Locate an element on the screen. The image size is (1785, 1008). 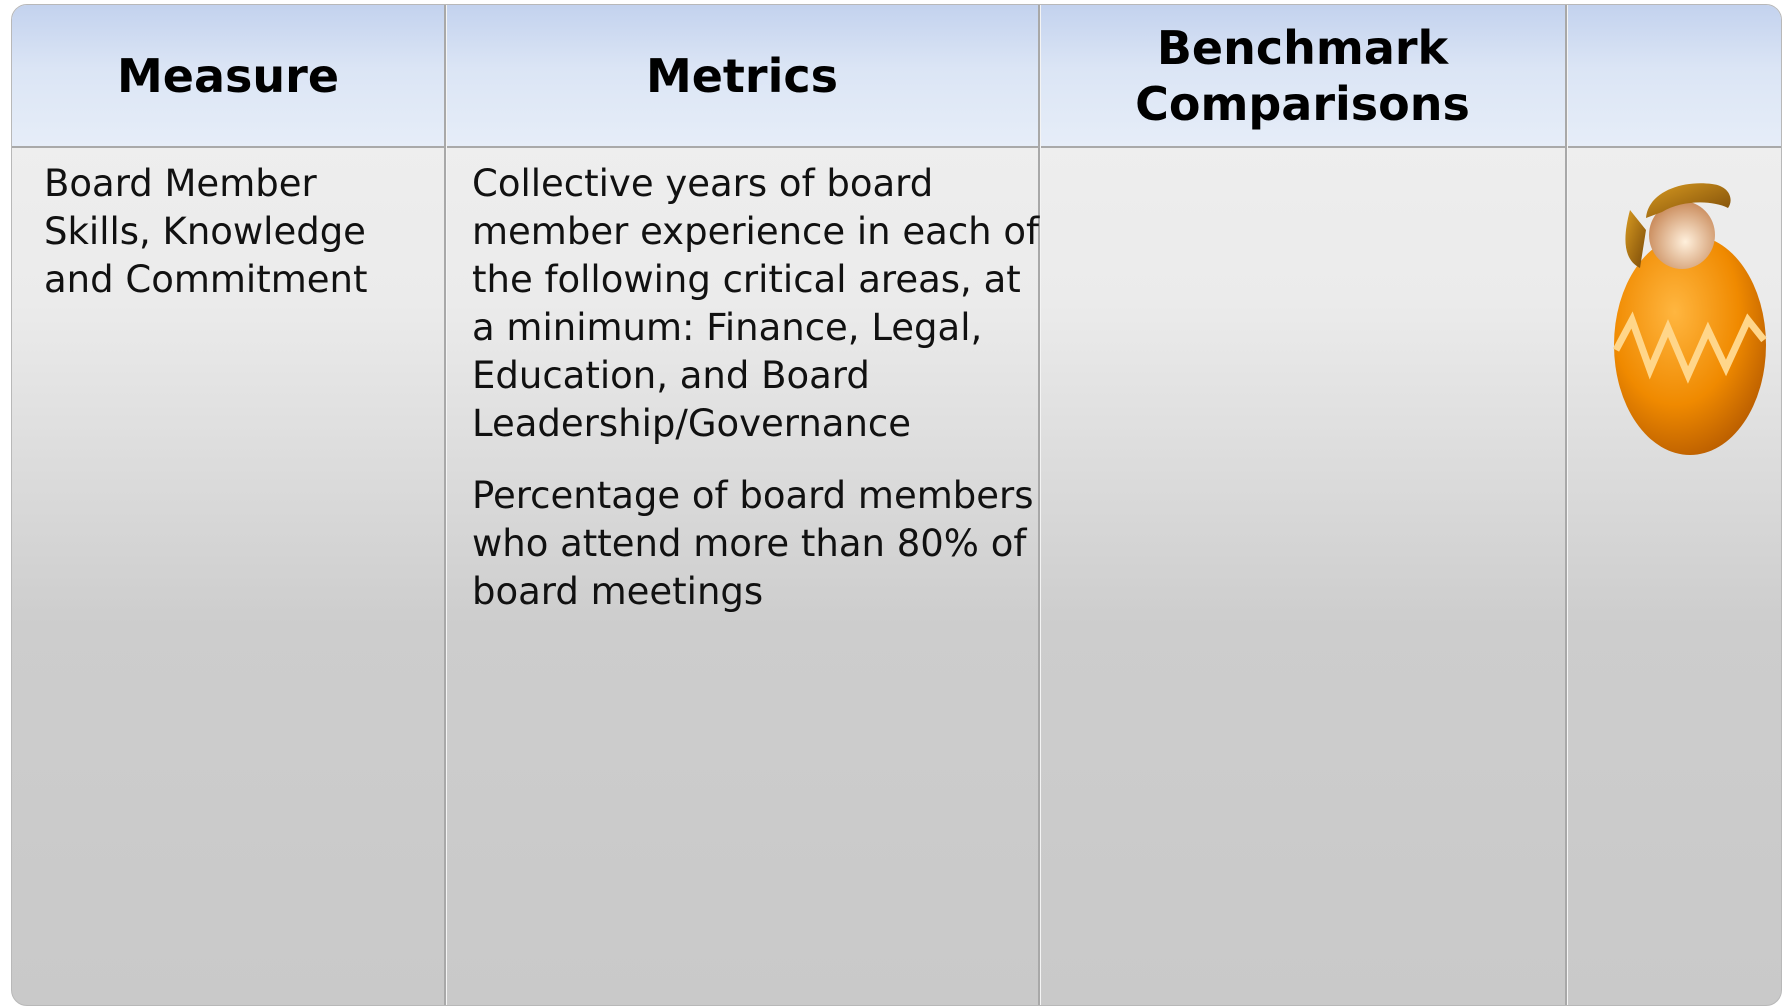
header-cell: Measure is located at coordinates (228, 75).